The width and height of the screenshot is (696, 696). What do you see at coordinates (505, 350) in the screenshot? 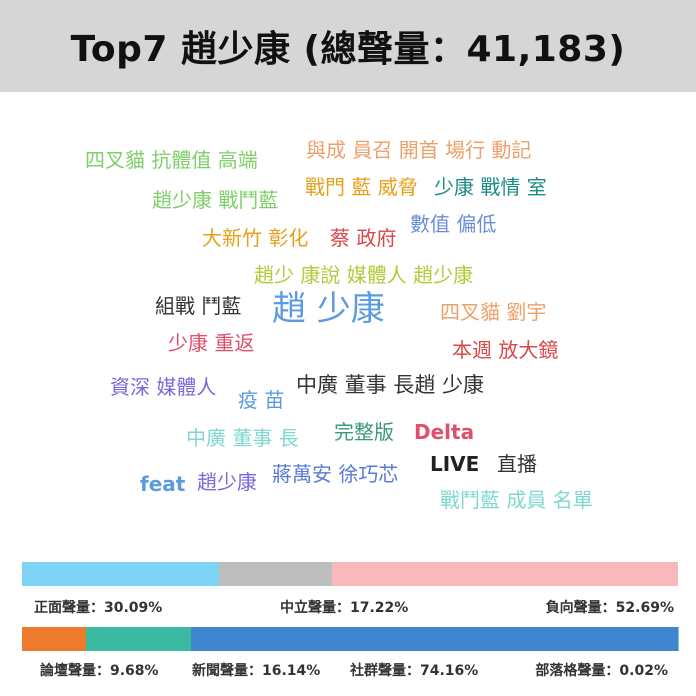
I see `cloud-word-14: 本週 放大鏡` at bounding box center [505, 350].